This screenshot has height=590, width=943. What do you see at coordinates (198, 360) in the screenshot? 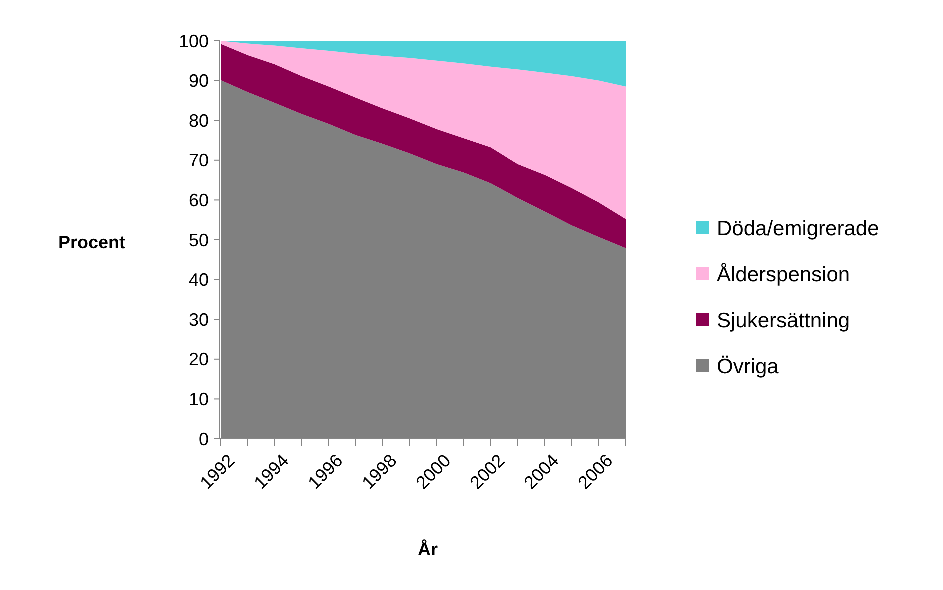
I see `y-tick-label: 20` at bounding box center [198, 360].